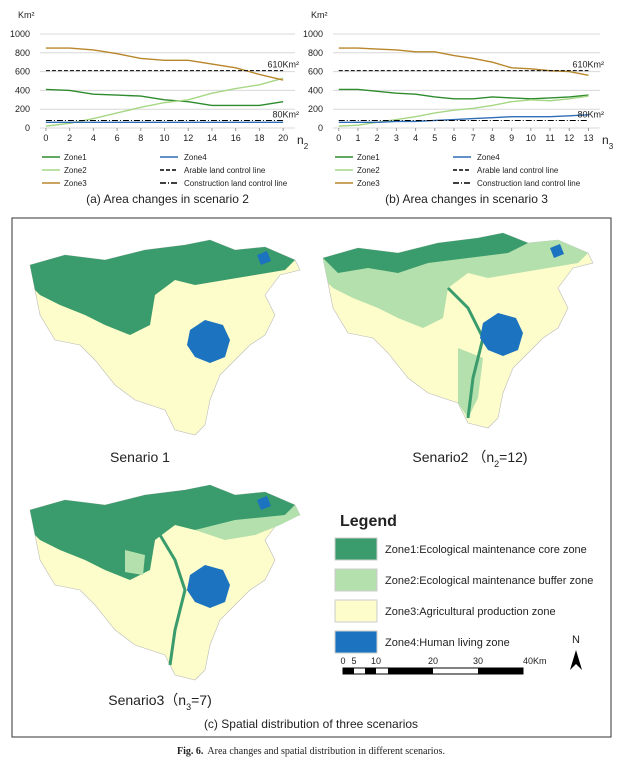 Image resolution: width=623 pixels, height=767 pixels. What do you see at coordinates (443, 661) in the screenshot?
I see `scale-labels: 0 5 10 20 30 40Km` at bounding box center [443, 661].